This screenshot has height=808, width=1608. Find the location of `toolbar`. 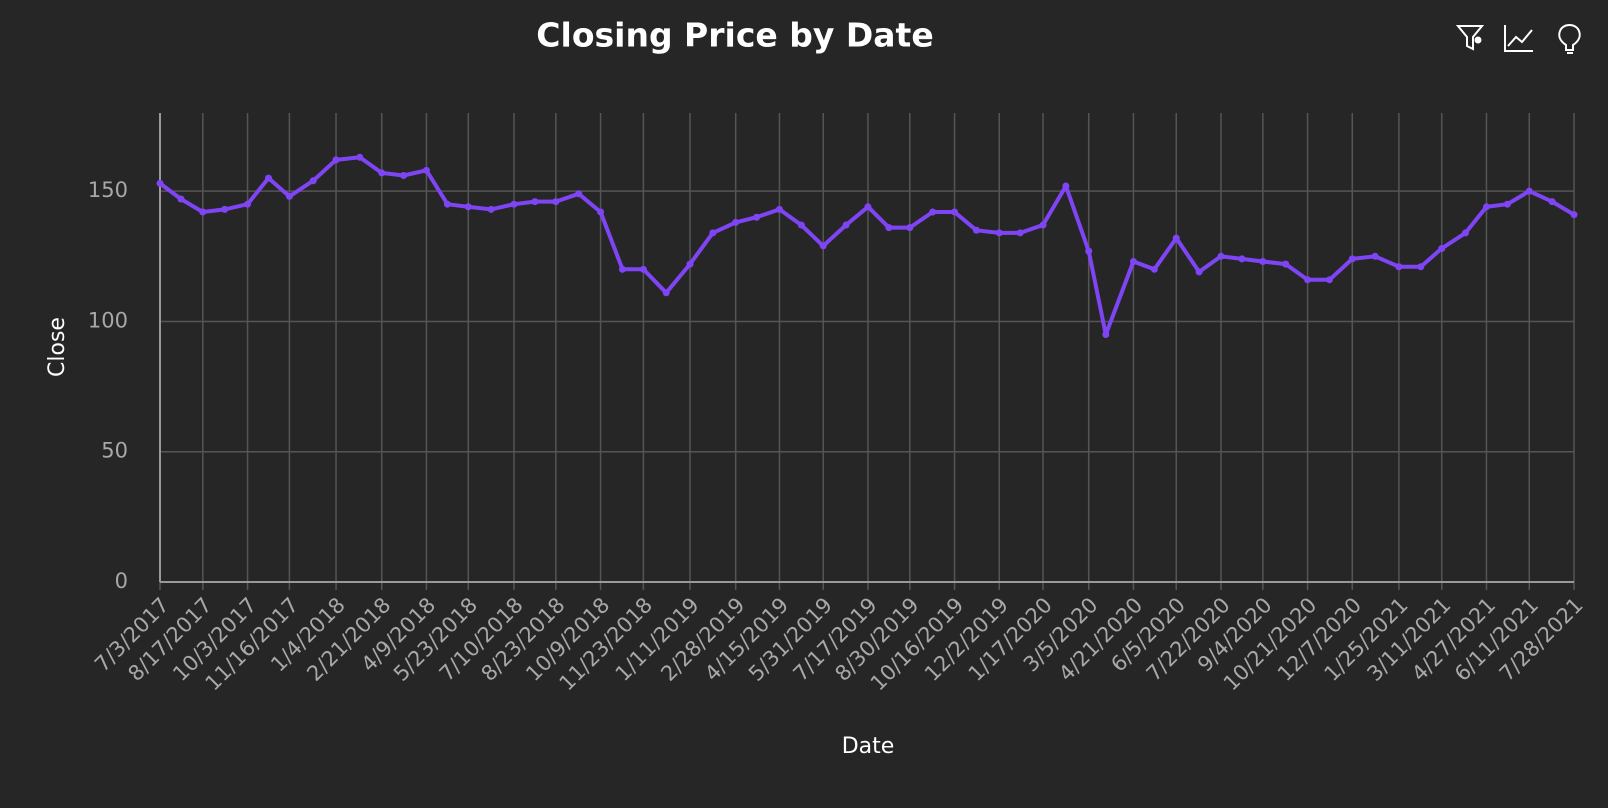

toolbar is located at coordinates (1518, 39).